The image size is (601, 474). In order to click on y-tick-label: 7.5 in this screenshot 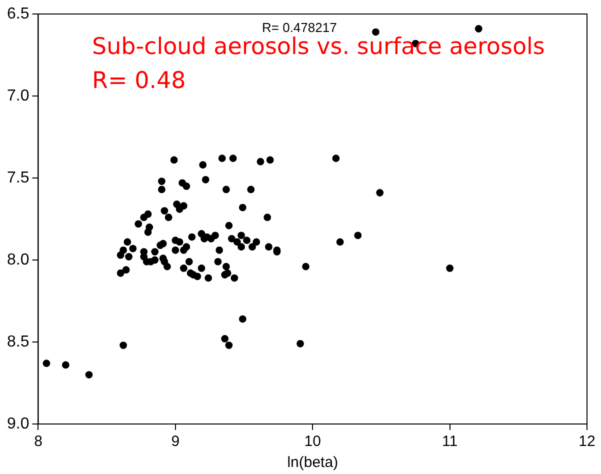, I will do `click(18, 177)`.